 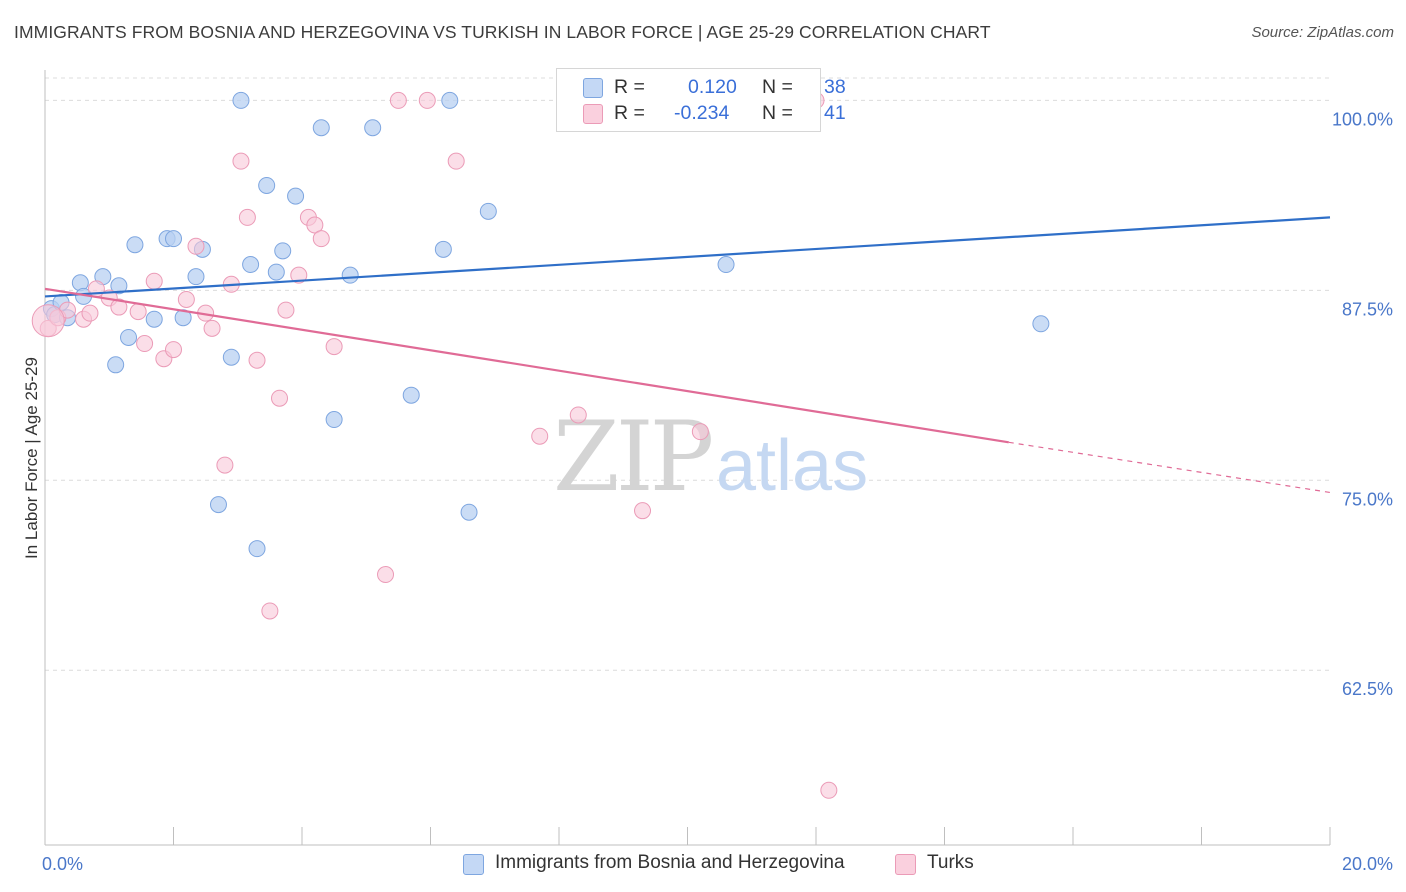 I want to click on trend-line-turks, so click(x=526, y=365).